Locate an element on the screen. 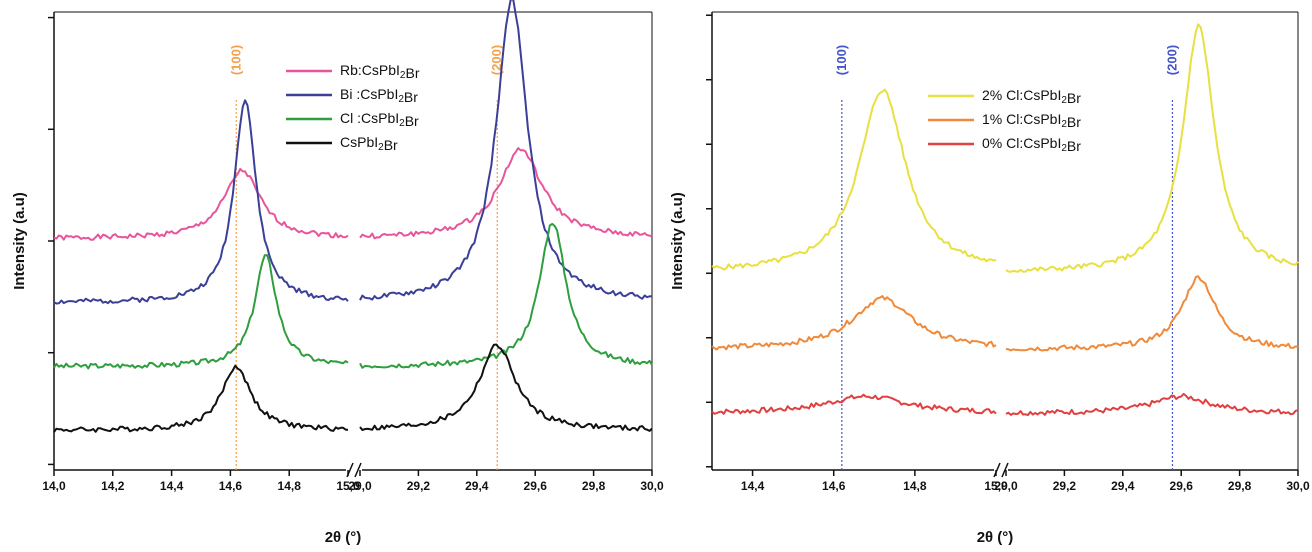 This screenshot has height=552, width=1312. legend-label: Cl :CsPbI2Br is located at coordinates (379, 119).